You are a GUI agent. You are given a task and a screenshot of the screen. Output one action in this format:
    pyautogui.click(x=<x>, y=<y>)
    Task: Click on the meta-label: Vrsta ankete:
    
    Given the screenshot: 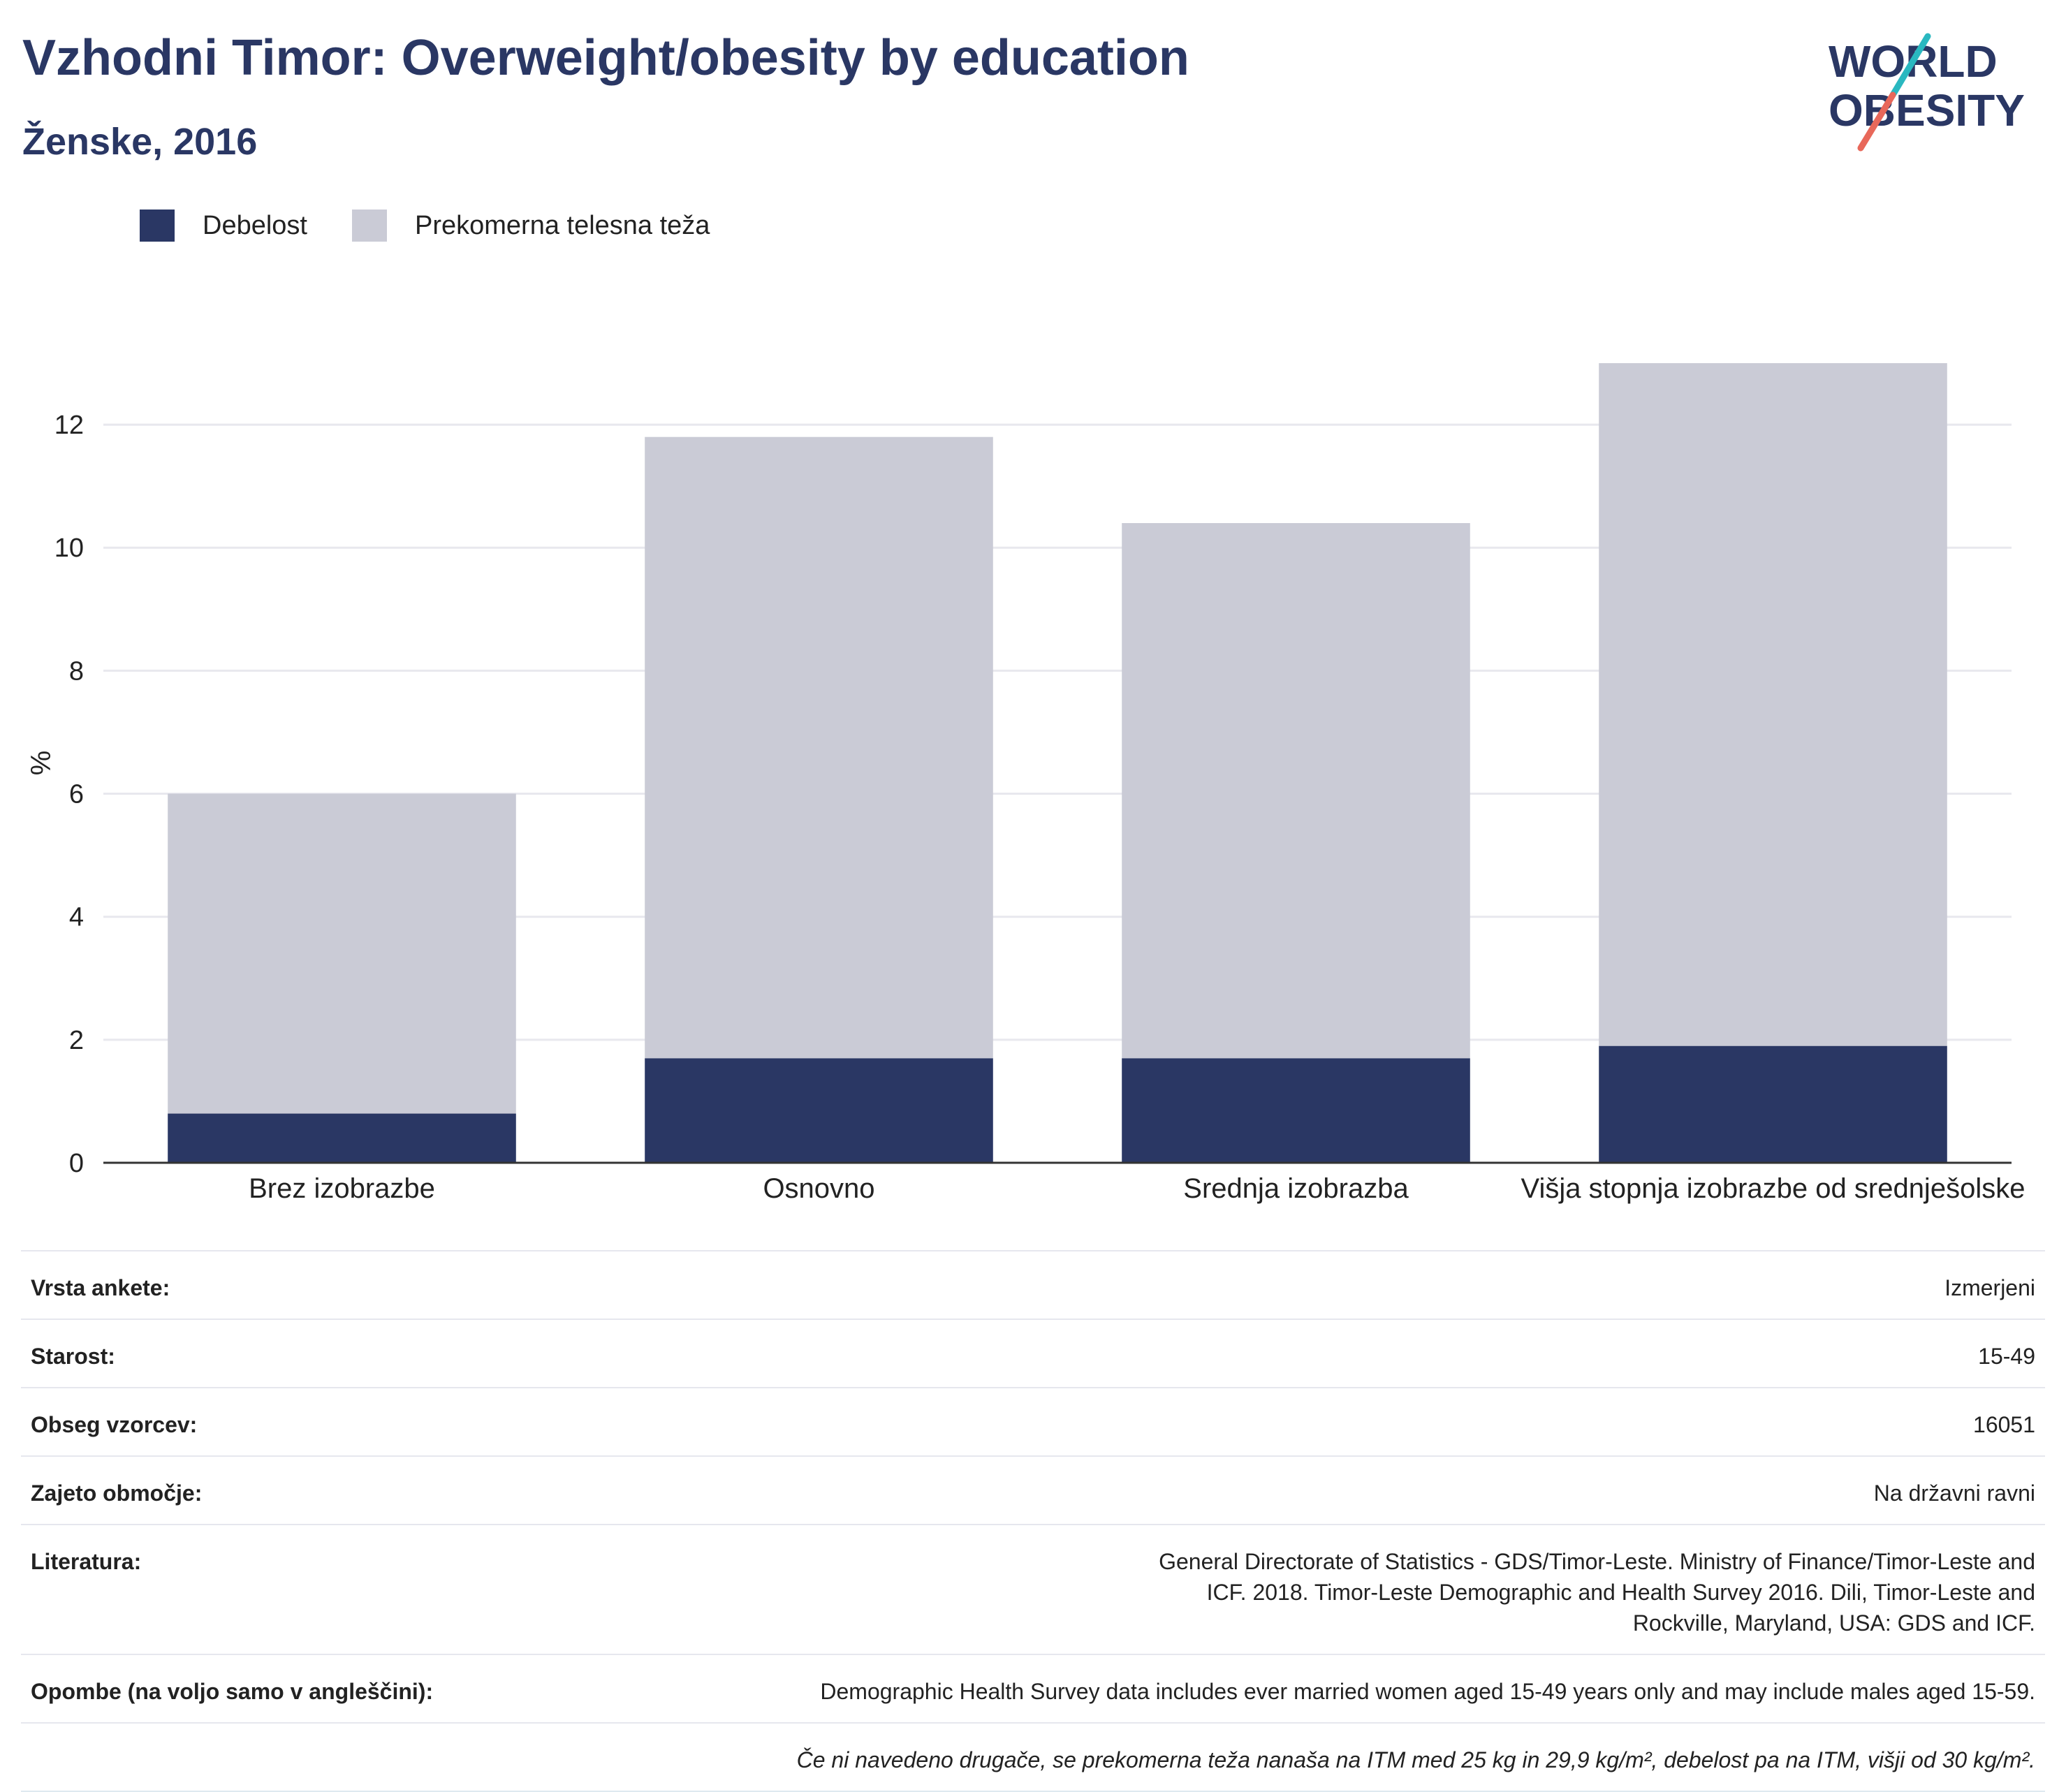 What is the action you would take?
    pyautogui.click(x=282, y=1284)
    